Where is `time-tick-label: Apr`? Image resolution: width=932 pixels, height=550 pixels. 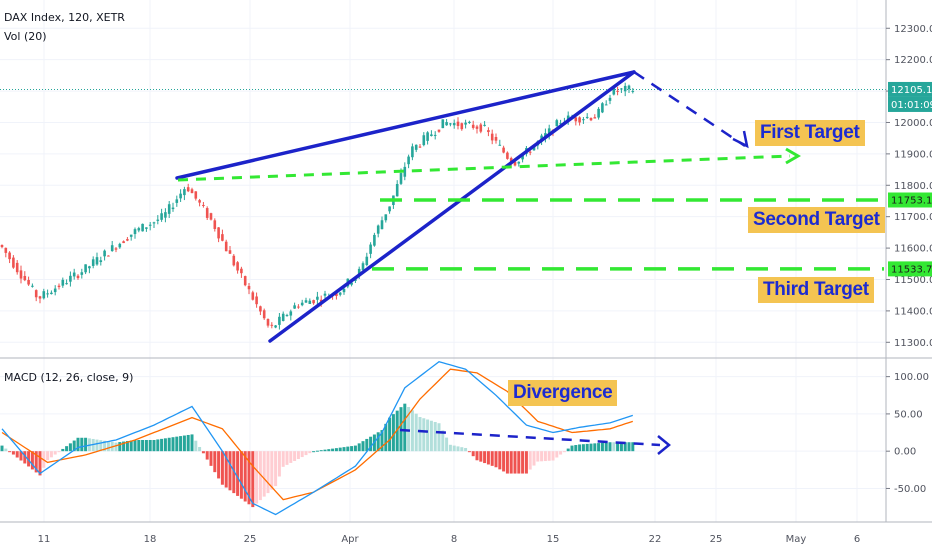 time-tick-label: Apr is located at coordinates (350, 539).